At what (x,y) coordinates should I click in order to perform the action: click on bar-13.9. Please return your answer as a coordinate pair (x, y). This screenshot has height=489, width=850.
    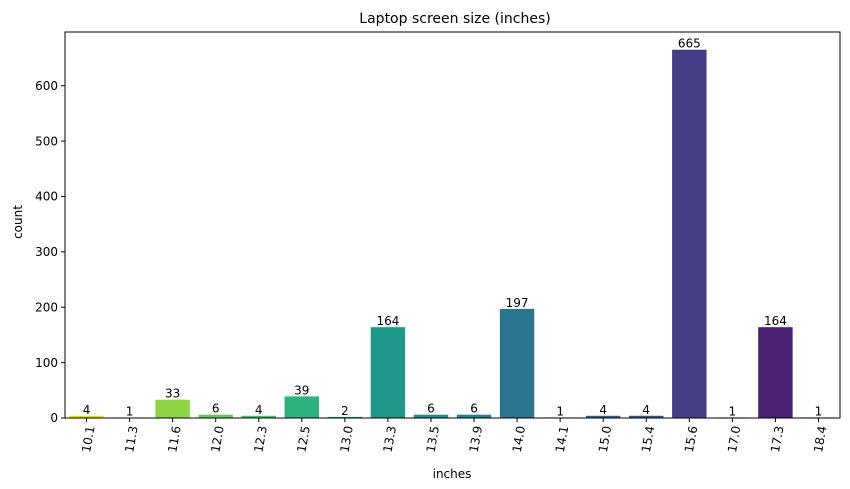
    Looking at the image, I should click on (474, 416).